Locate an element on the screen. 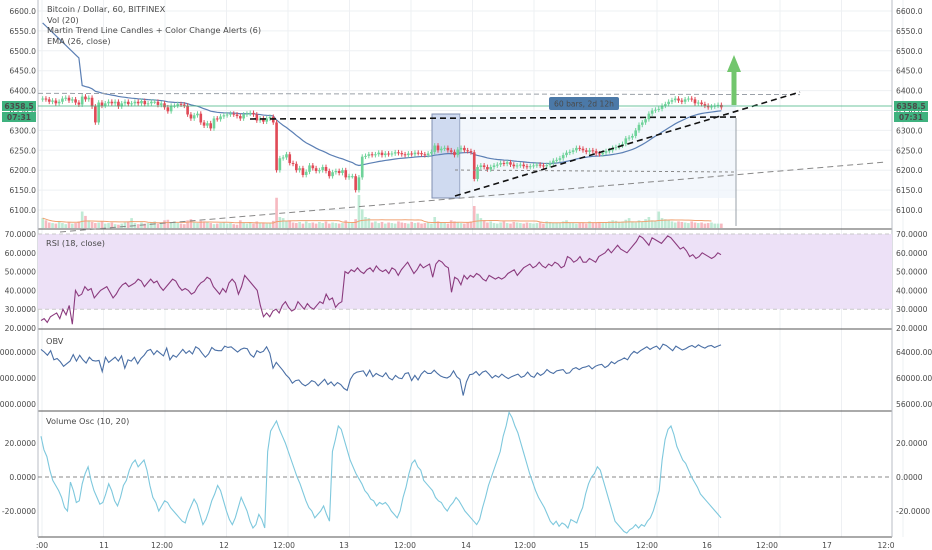 This screenshot has height=550, width=932. rsi-y-tick-label-left: 40.0000 is located at coordinates (21, 290).